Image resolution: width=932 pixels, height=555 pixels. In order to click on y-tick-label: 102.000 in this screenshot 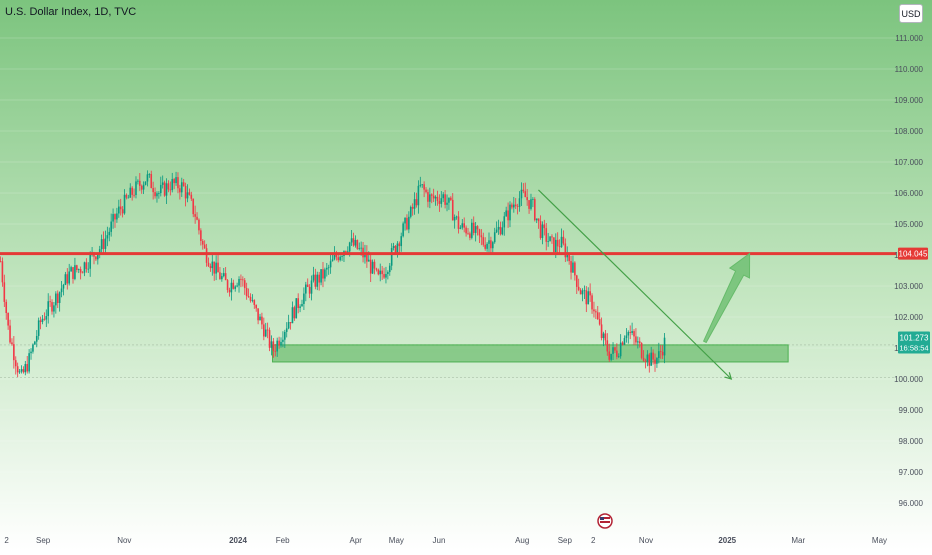, I will do `click(908, 317)`.